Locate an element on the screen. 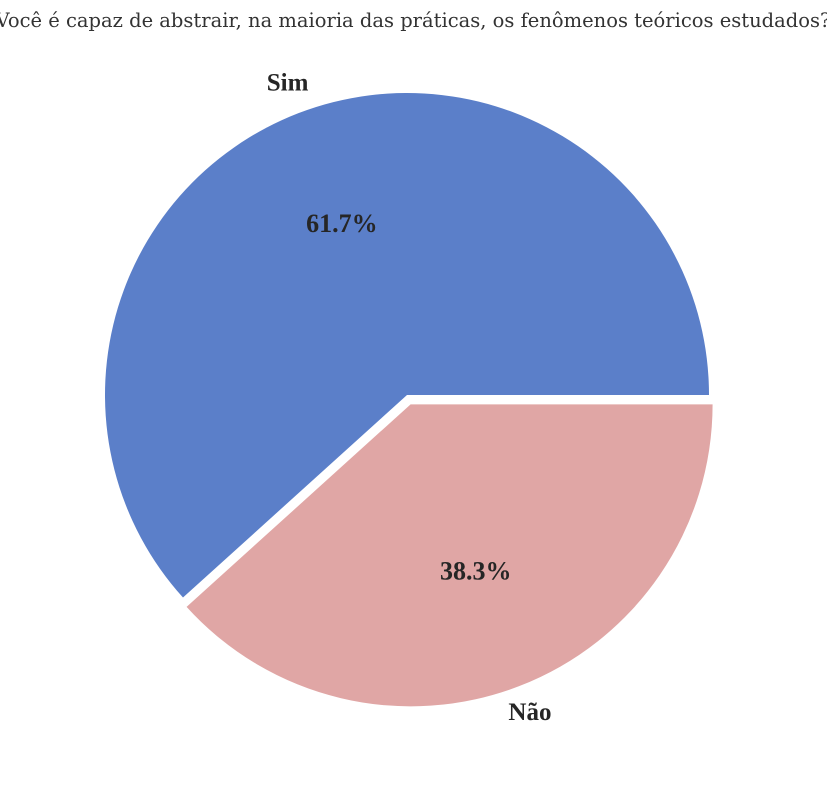 This screenshot has height=799, width=827. percentage-label: 61.7% is located at coordinates (342, 223).